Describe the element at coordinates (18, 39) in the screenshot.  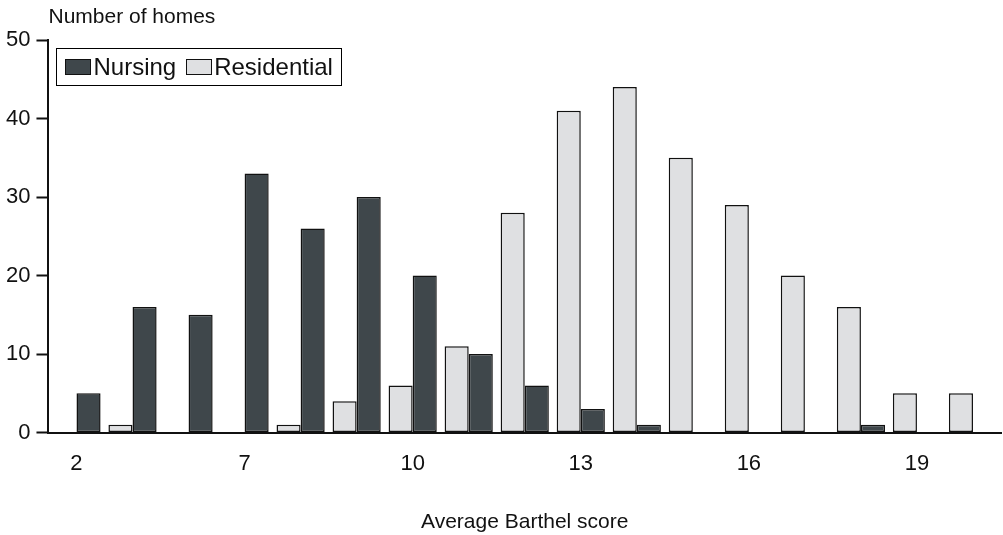
I see `y-tick-label: 50` at that location.